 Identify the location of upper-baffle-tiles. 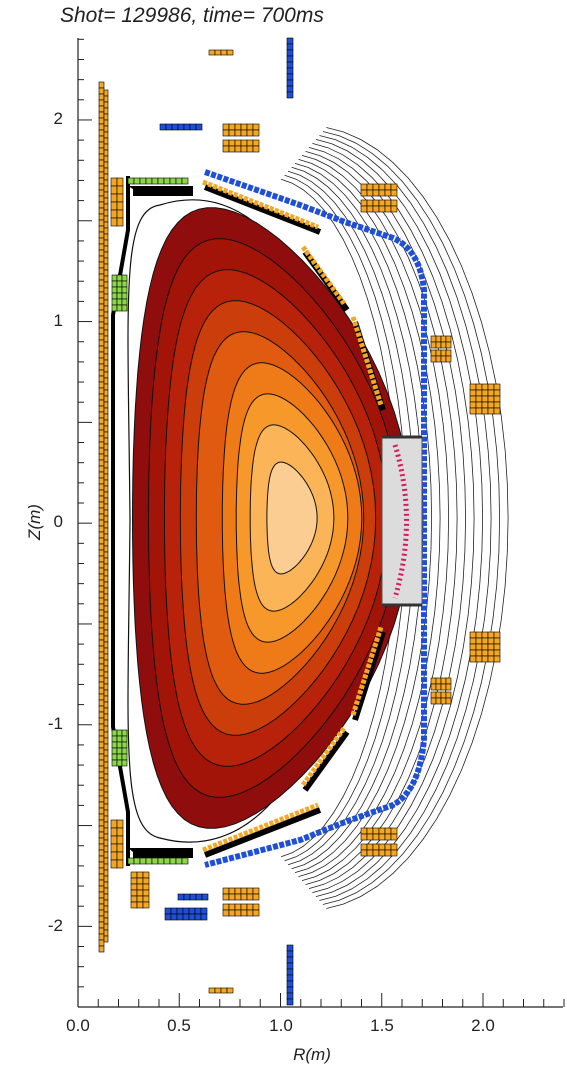
(260, 204).